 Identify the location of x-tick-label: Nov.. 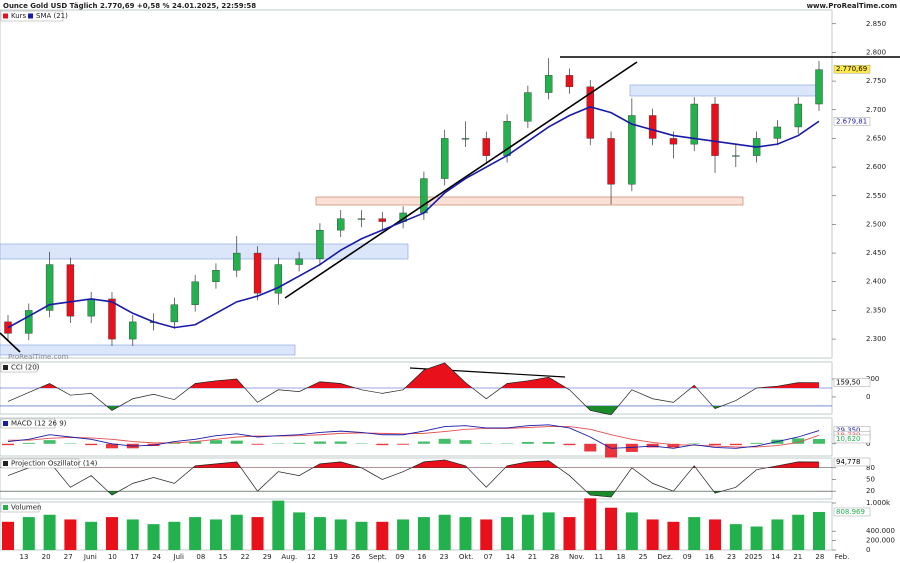
(576, 557).